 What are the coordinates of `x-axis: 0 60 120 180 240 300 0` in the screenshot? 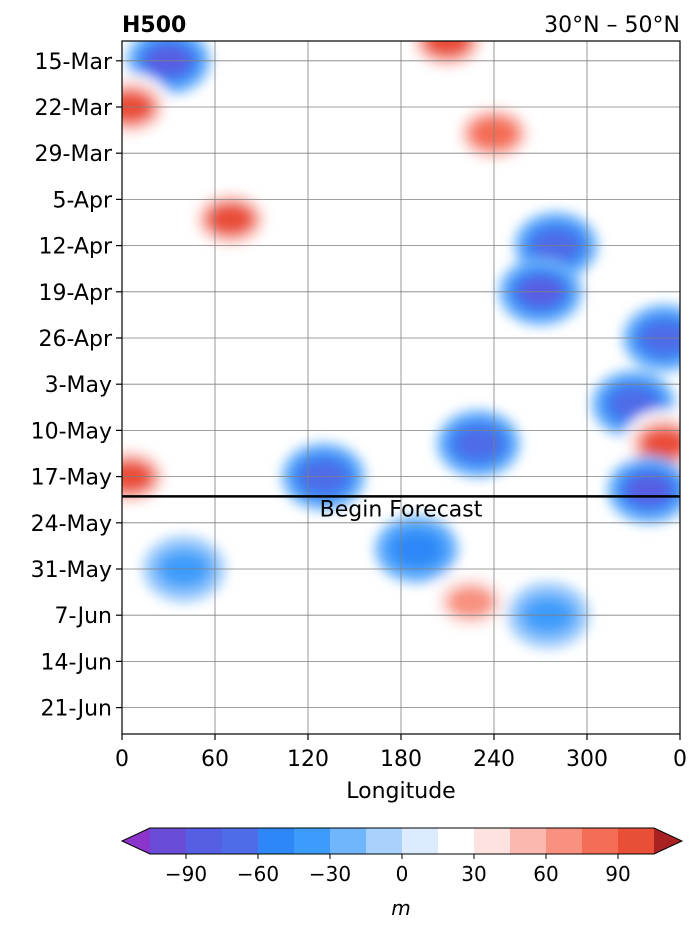 It's located at (401, 753).